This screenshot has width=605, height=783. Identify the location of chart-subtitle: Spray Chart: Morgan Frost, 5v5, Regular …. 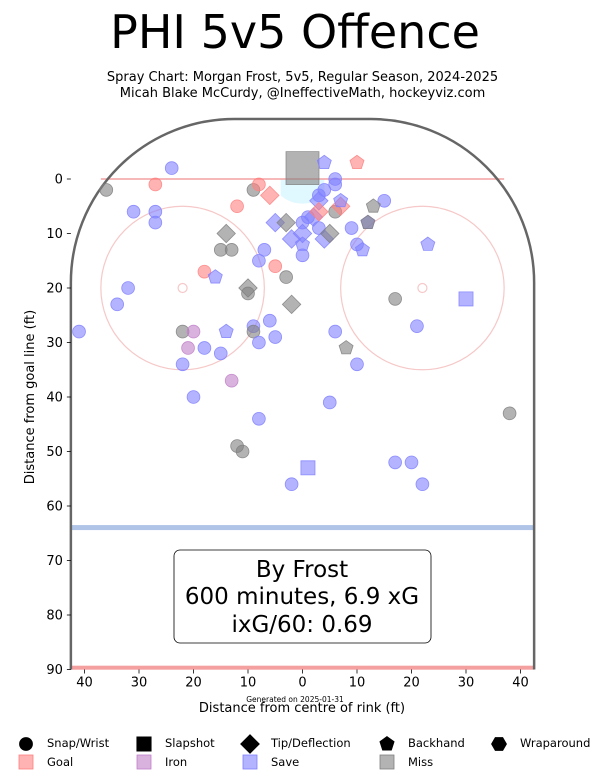
(302, 86).